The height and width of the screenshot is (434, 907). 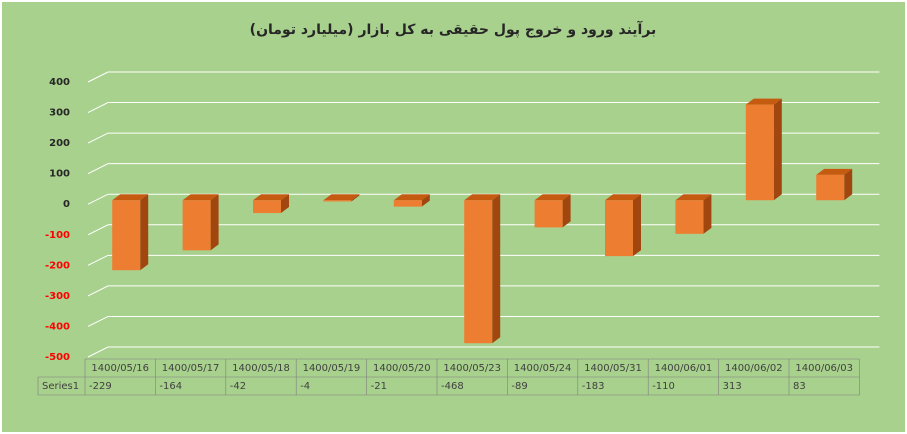 I want to click on x-tick-label: 1400/05/23, so click(x=472, y=368).